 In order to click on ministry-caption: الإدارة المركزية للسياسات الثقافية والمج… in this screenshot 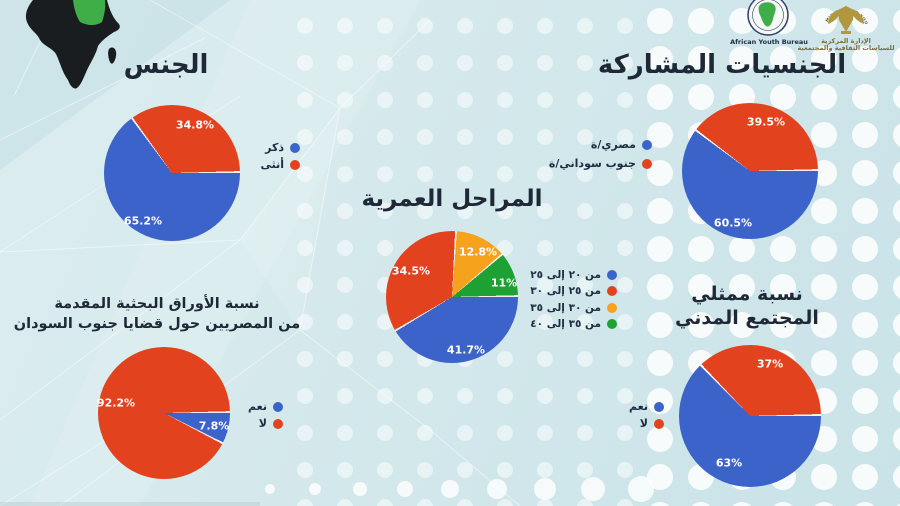, I will do `click(845, 45)`.